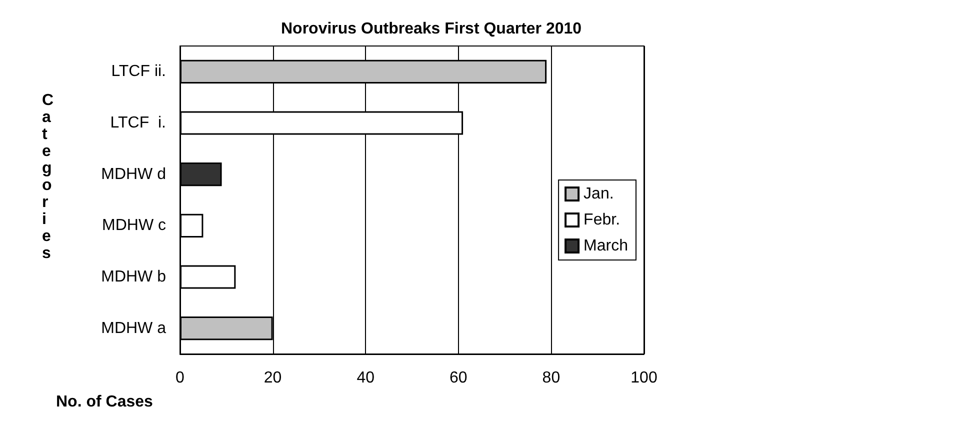 The height and width of the screenshot is (421, 962). Describe the element at coordinates (459, 378) in the screenshot. I see `x-tick-label: 60` at that location.